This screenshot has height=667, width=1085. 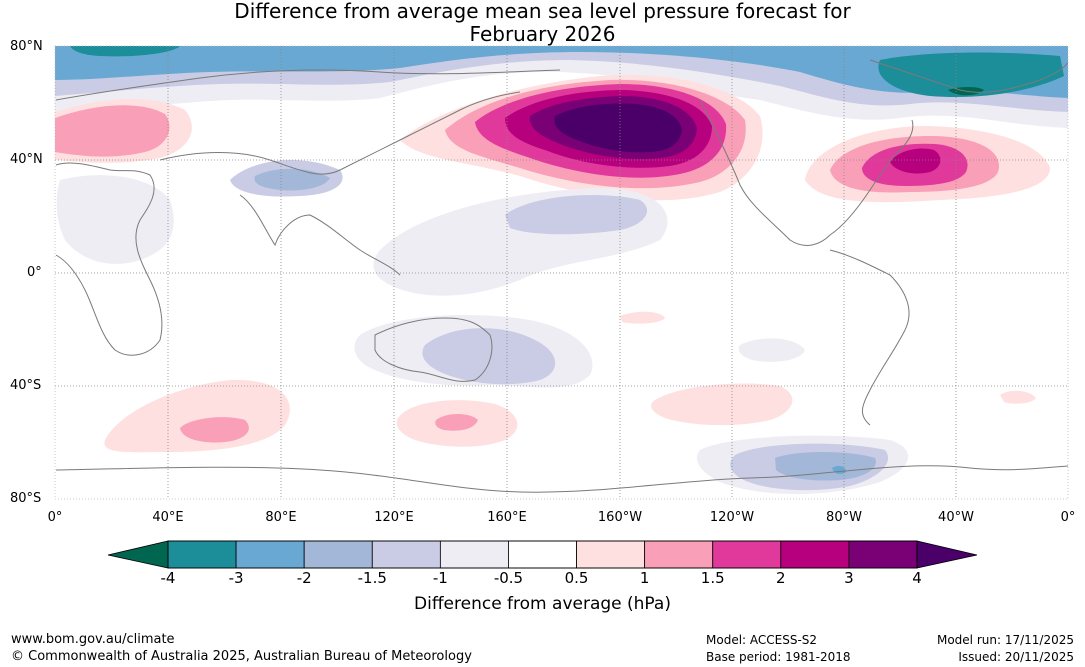 What do you see at coordinates (340, 133) in the screenshot?
I see `coastline-asia` at bounding box center [340, 133].